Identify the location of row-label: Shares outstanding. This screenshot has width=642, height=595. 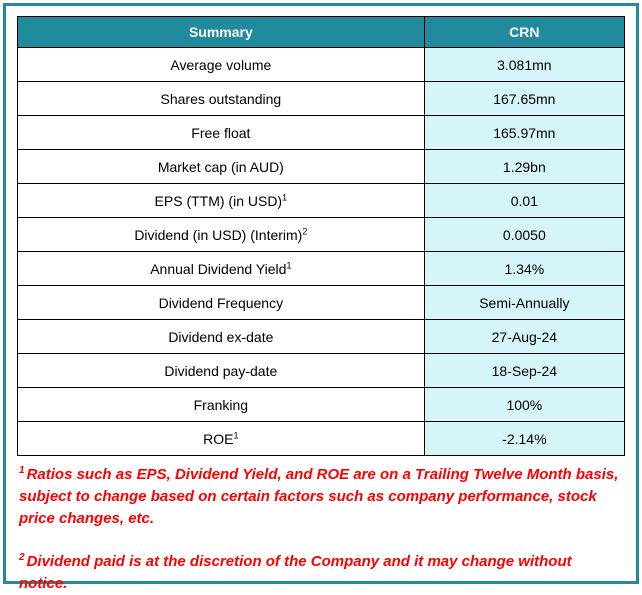
(221, 98).